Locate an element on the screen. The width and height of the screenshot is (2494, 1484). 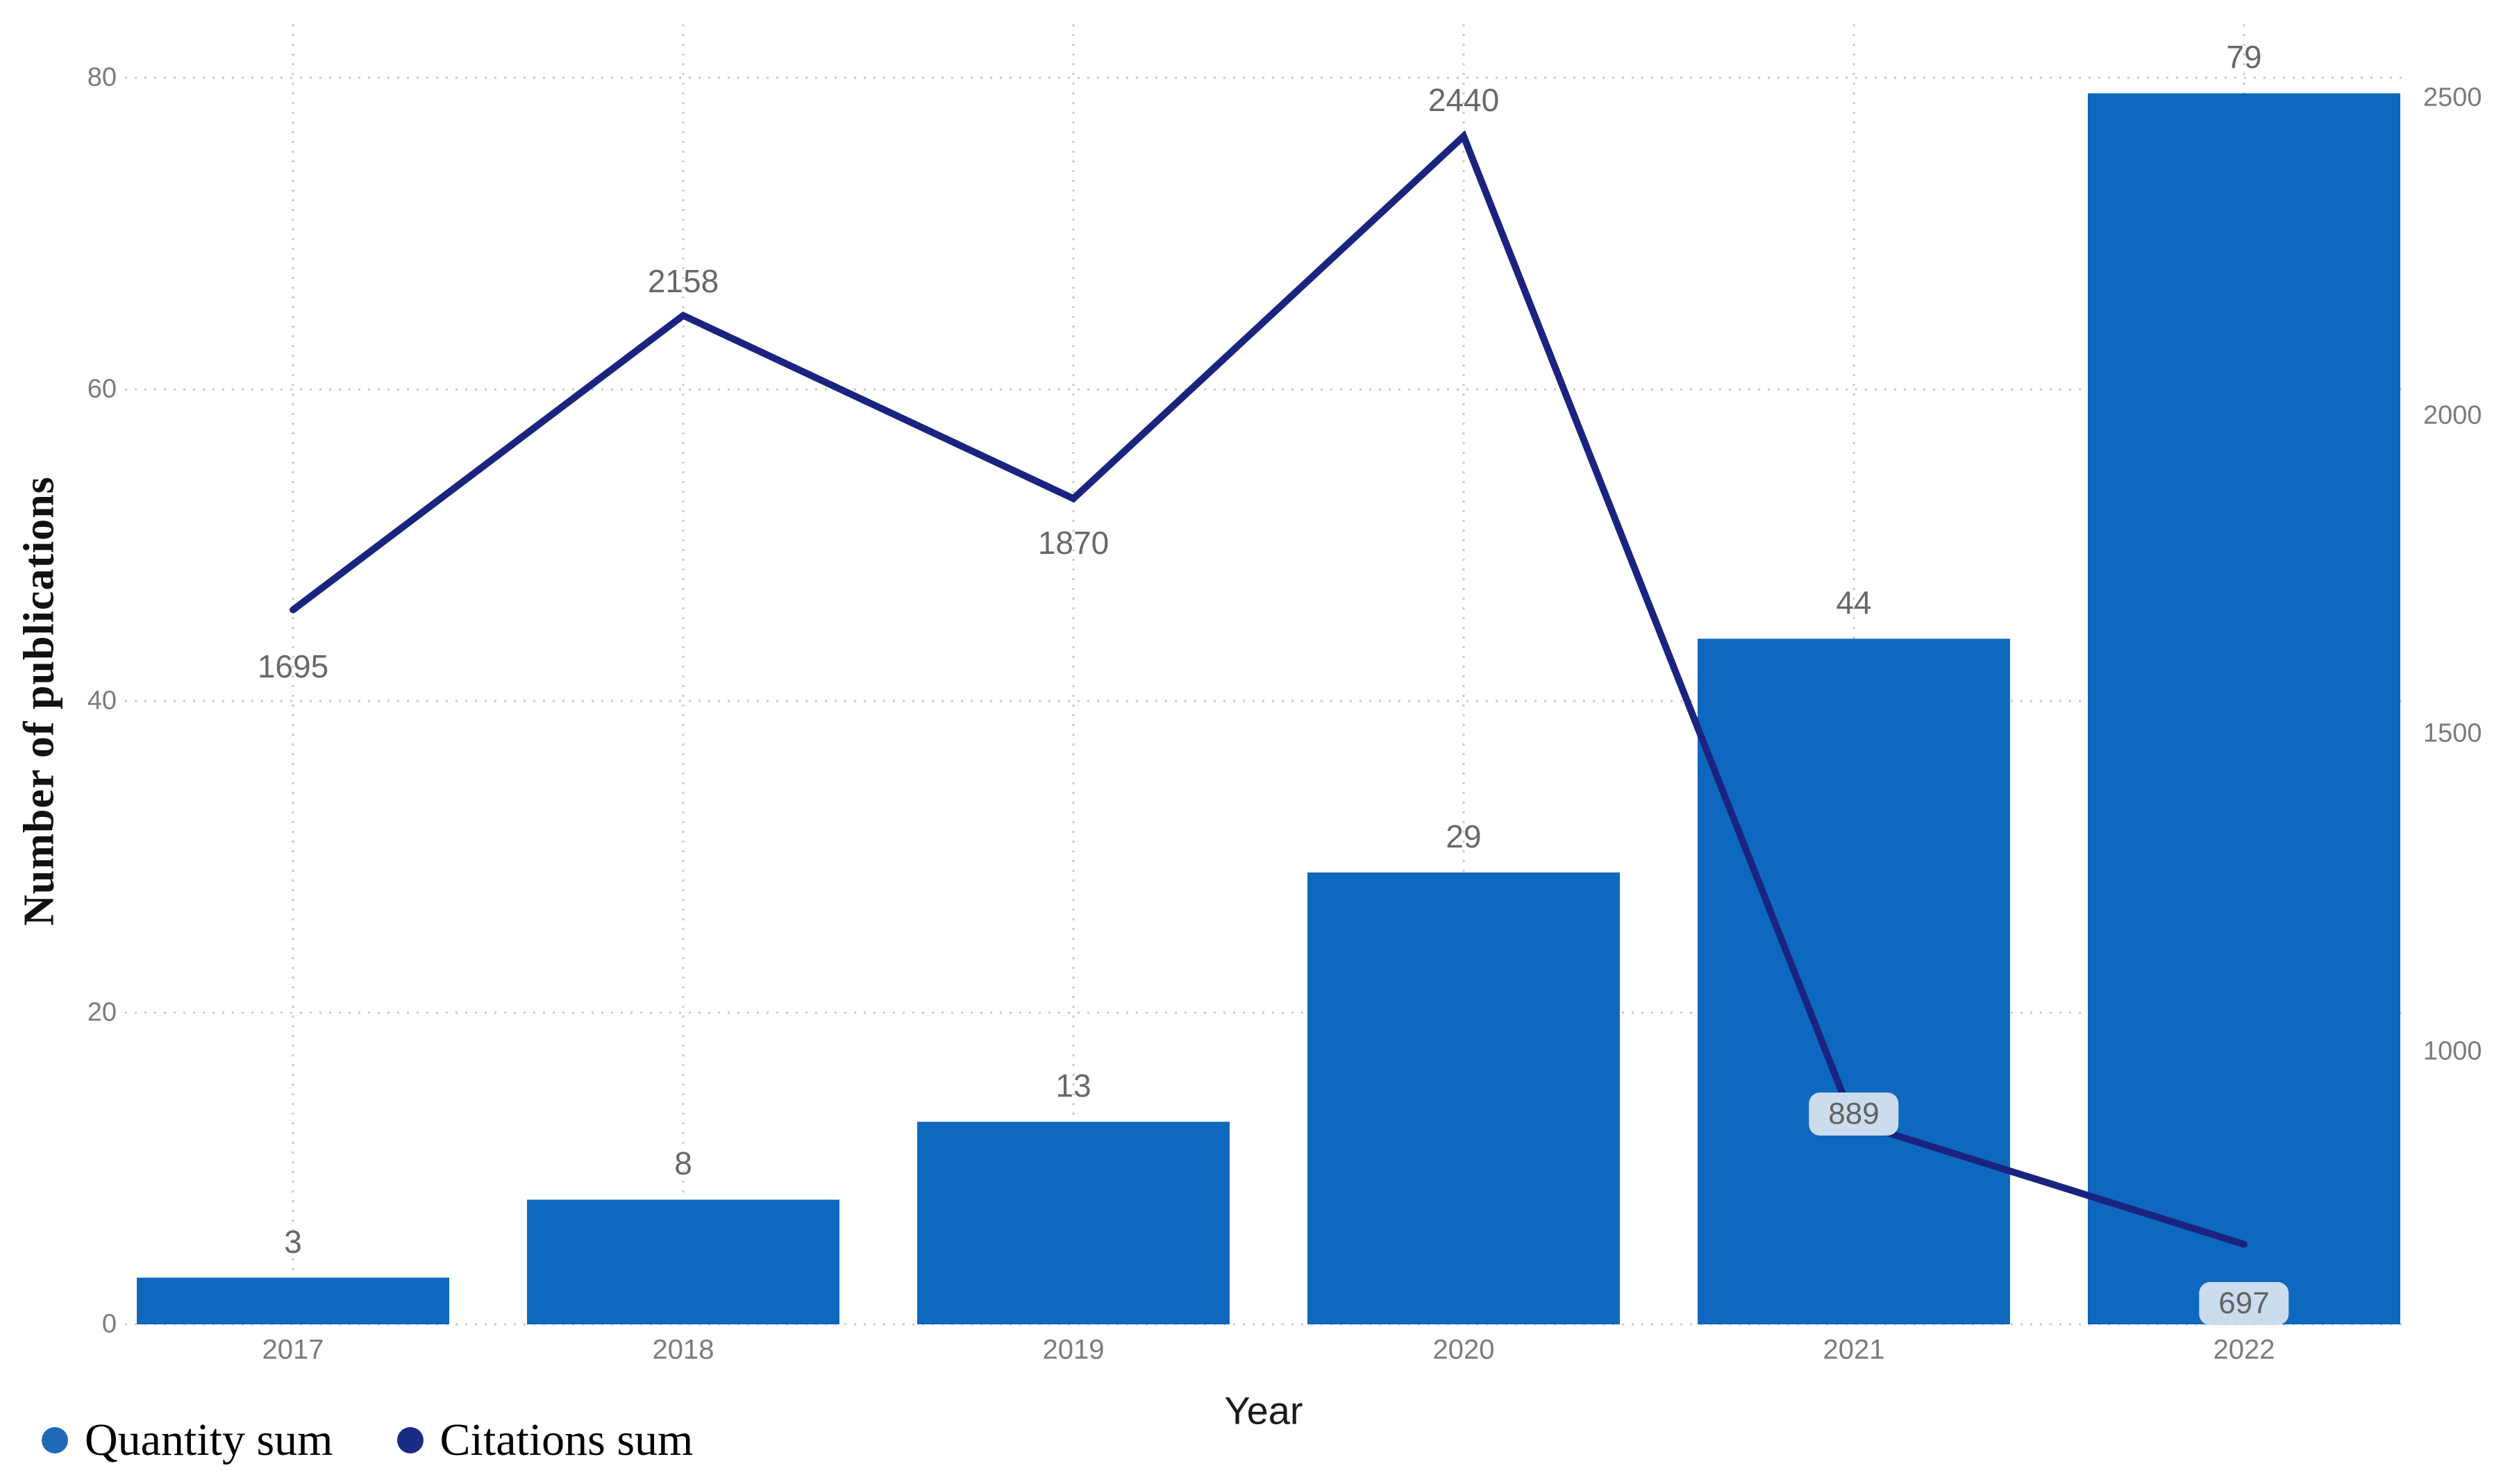
right-axis-tick: 1000 is located at coordinates (2452, 1051).